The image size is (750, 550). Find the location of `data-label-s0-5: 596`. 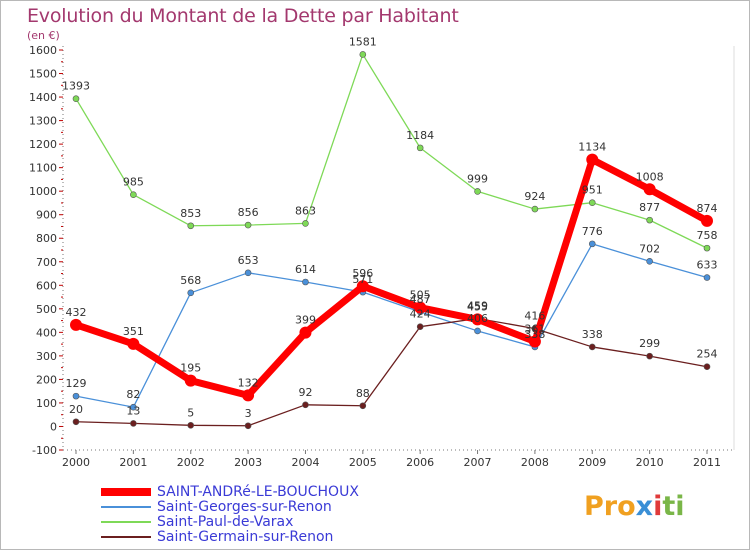

data-label-s0-5: 596 is located at coordinates (362, 273).